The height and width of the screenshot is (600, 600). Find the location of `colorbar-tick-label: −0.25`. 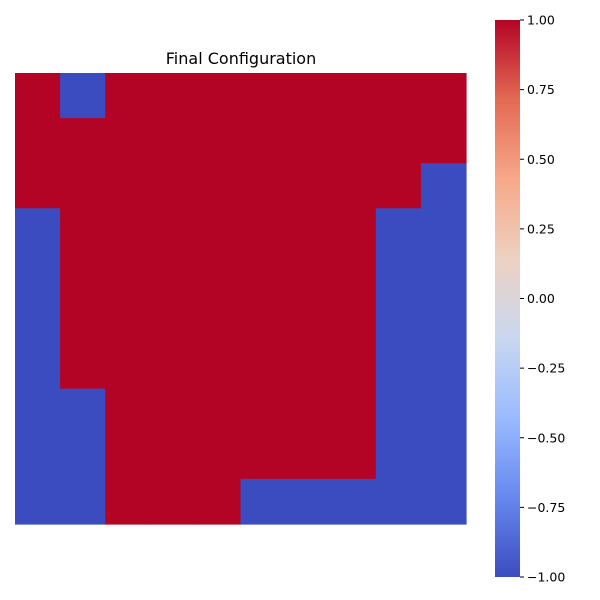

colorbar-tick-label: −0.25 is located at coordinates (546, 368).